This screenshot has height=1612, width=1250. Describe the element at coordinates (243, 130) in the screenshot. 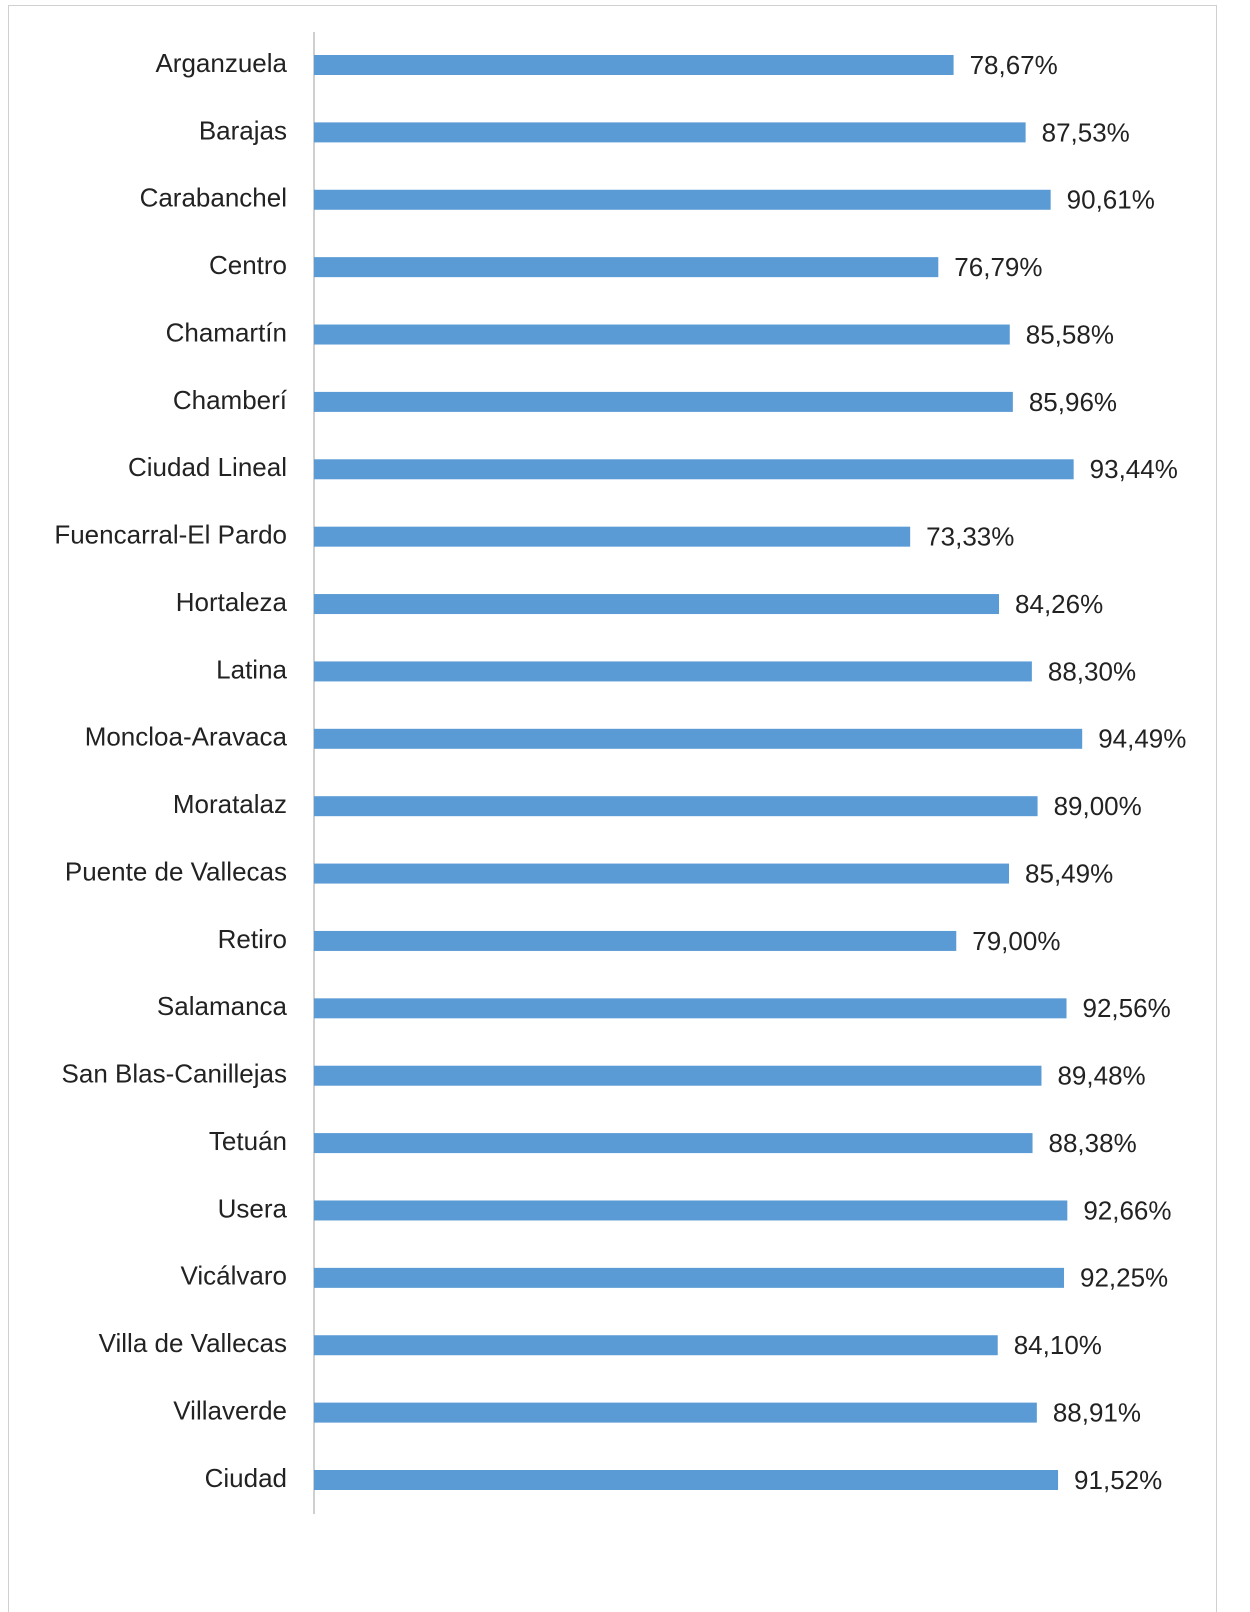

I see `category-label: Barajas` at that location.